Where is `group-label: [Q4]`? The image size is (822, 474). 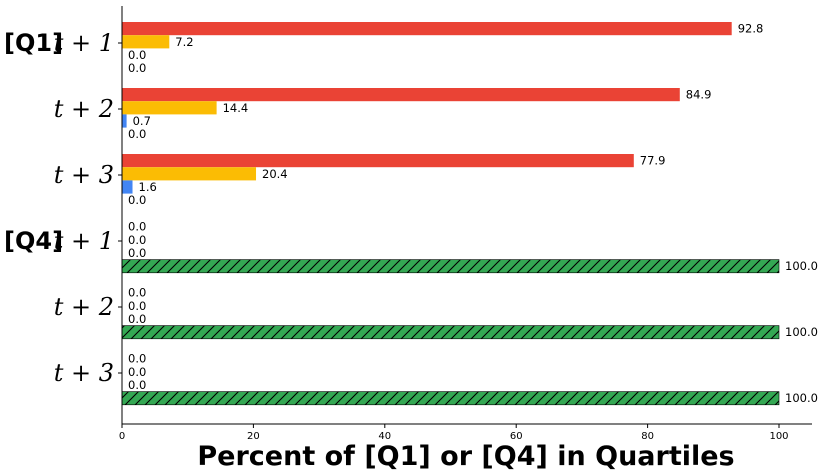
group-label: [Q4] is located at coordinates (33, 241).